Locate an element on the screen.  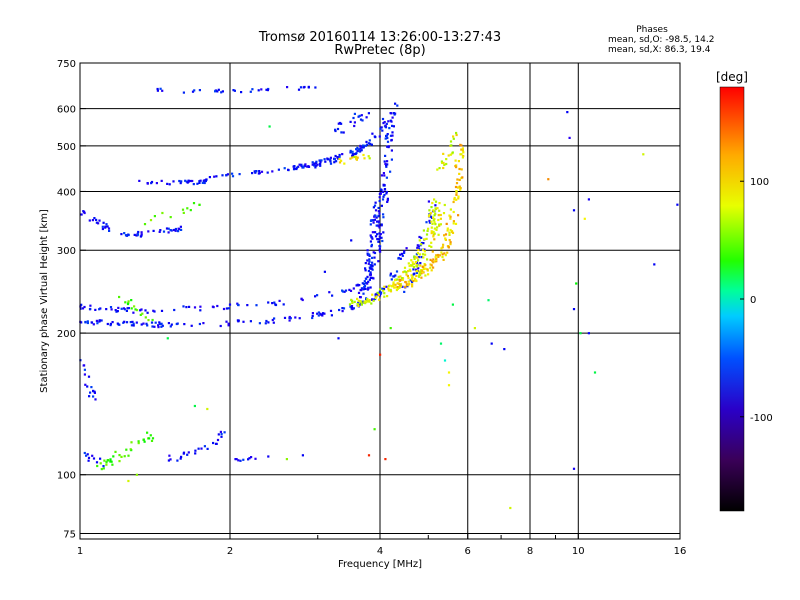
y-tick-label: 300 is located at coordinates (66, 251).